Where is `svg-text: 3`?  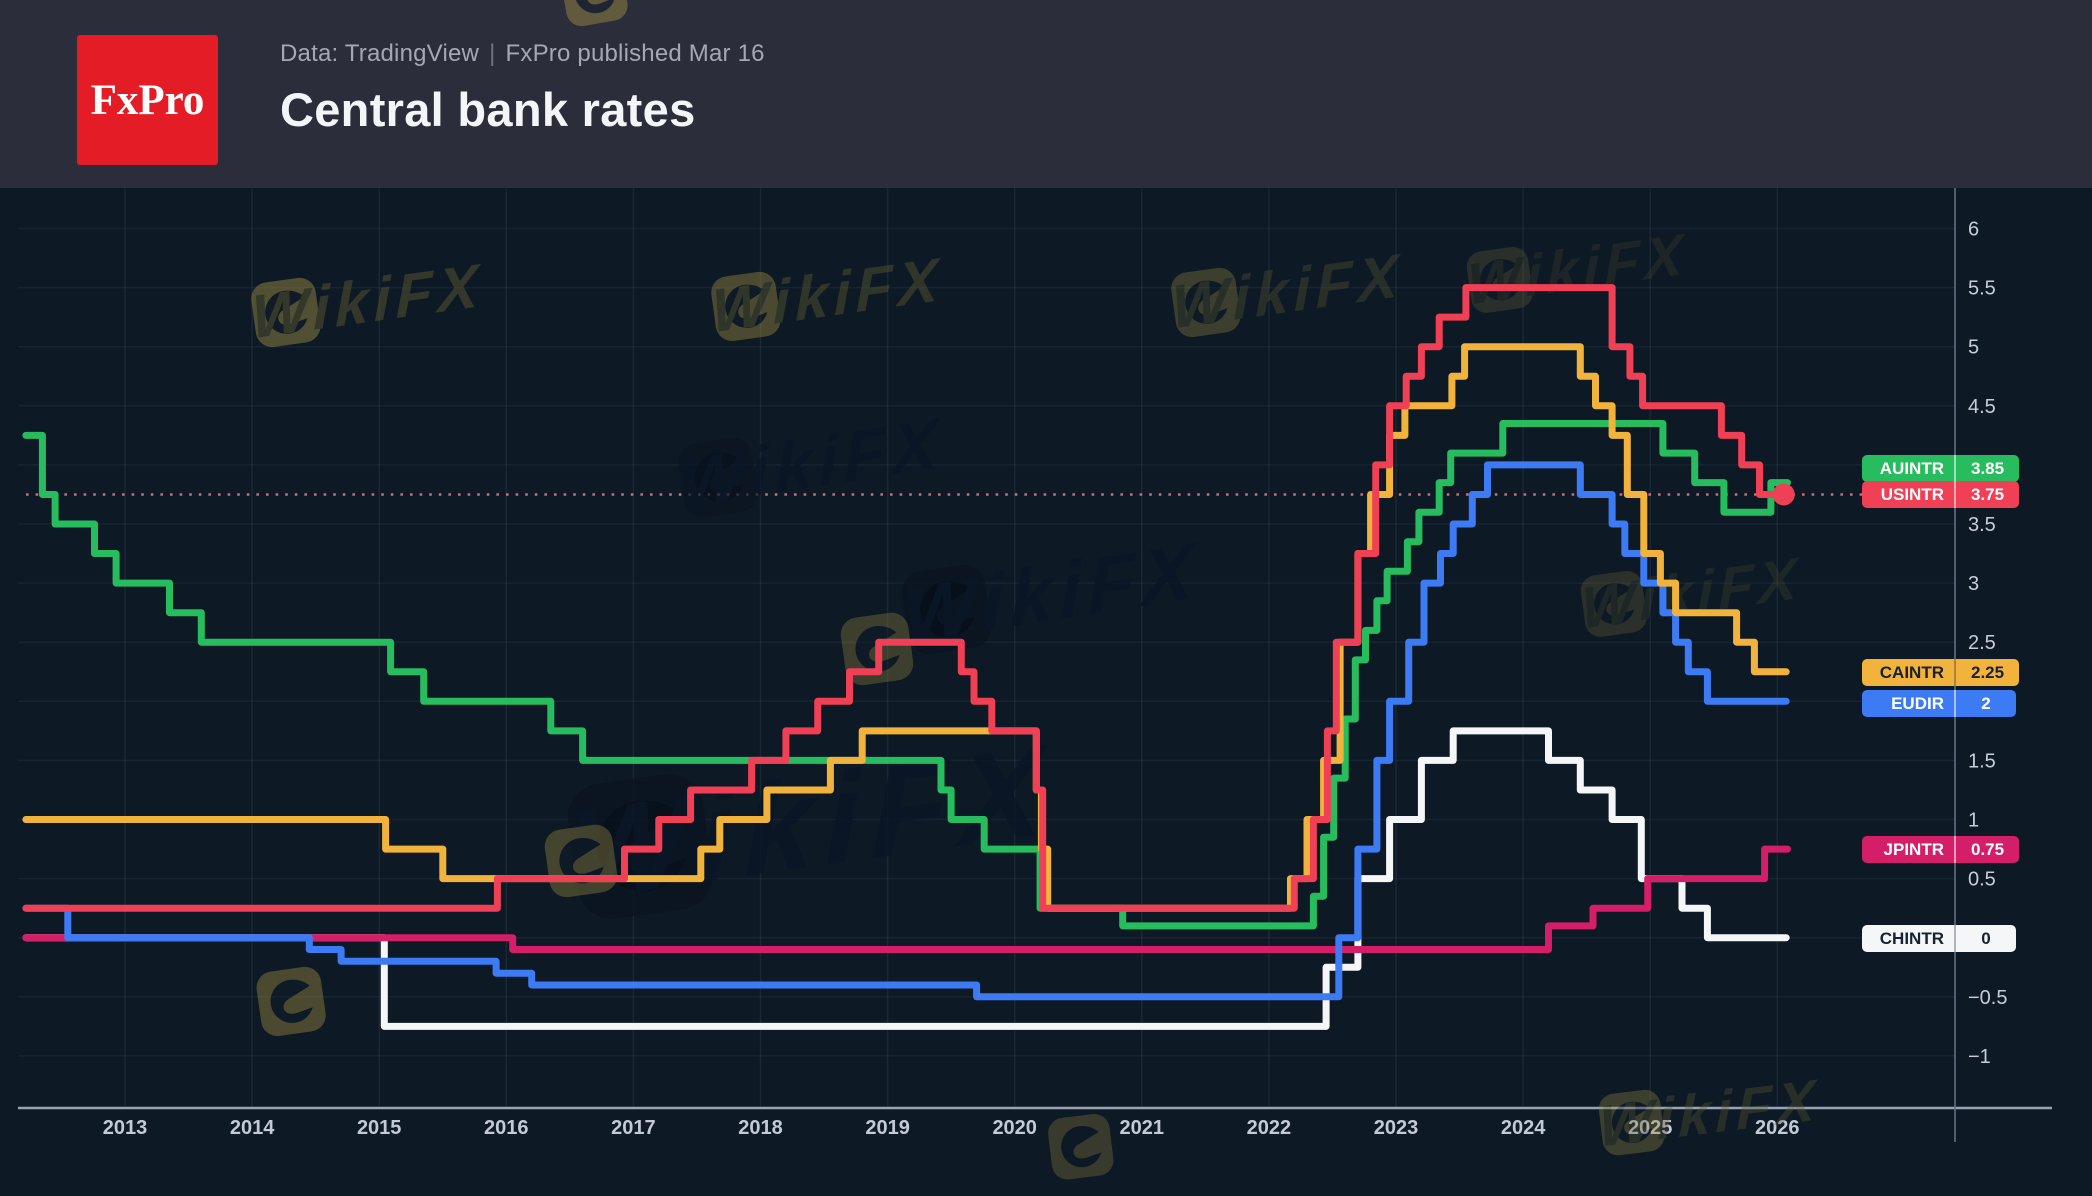
svg-text: 3 is located at coordinates (1973, 584).